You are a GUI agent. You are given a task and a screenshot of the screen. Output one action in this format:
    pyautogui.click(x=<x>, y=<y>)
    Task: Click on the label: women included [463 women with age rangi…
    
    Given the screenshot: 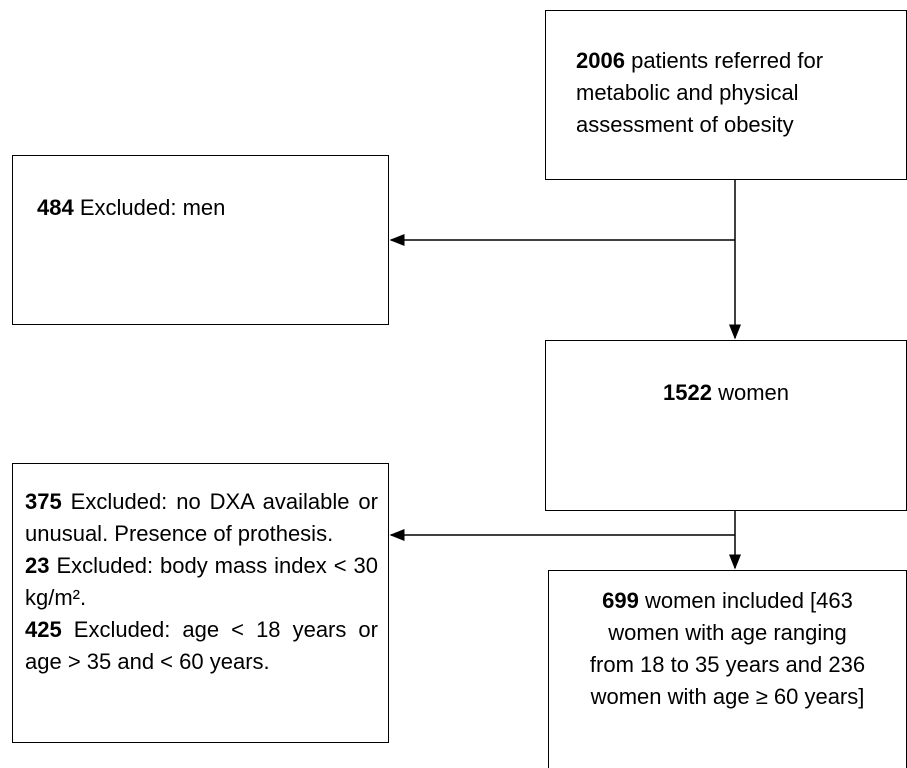 What is the action you would take?
    pyautogui.click(x=727, y=648)
    